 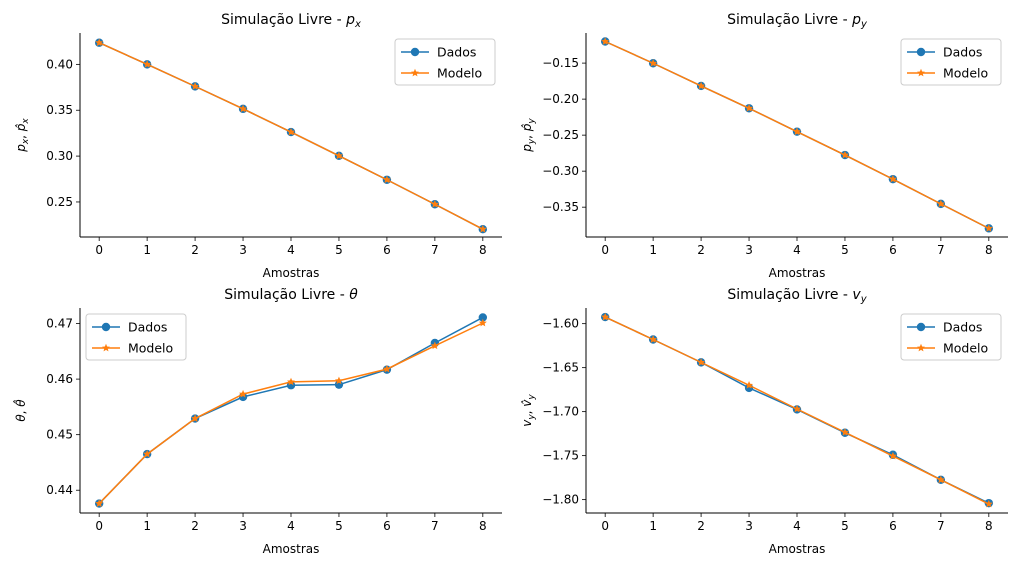 I want to click on y-tick-label: −0.15, so click(x=560, y=63).